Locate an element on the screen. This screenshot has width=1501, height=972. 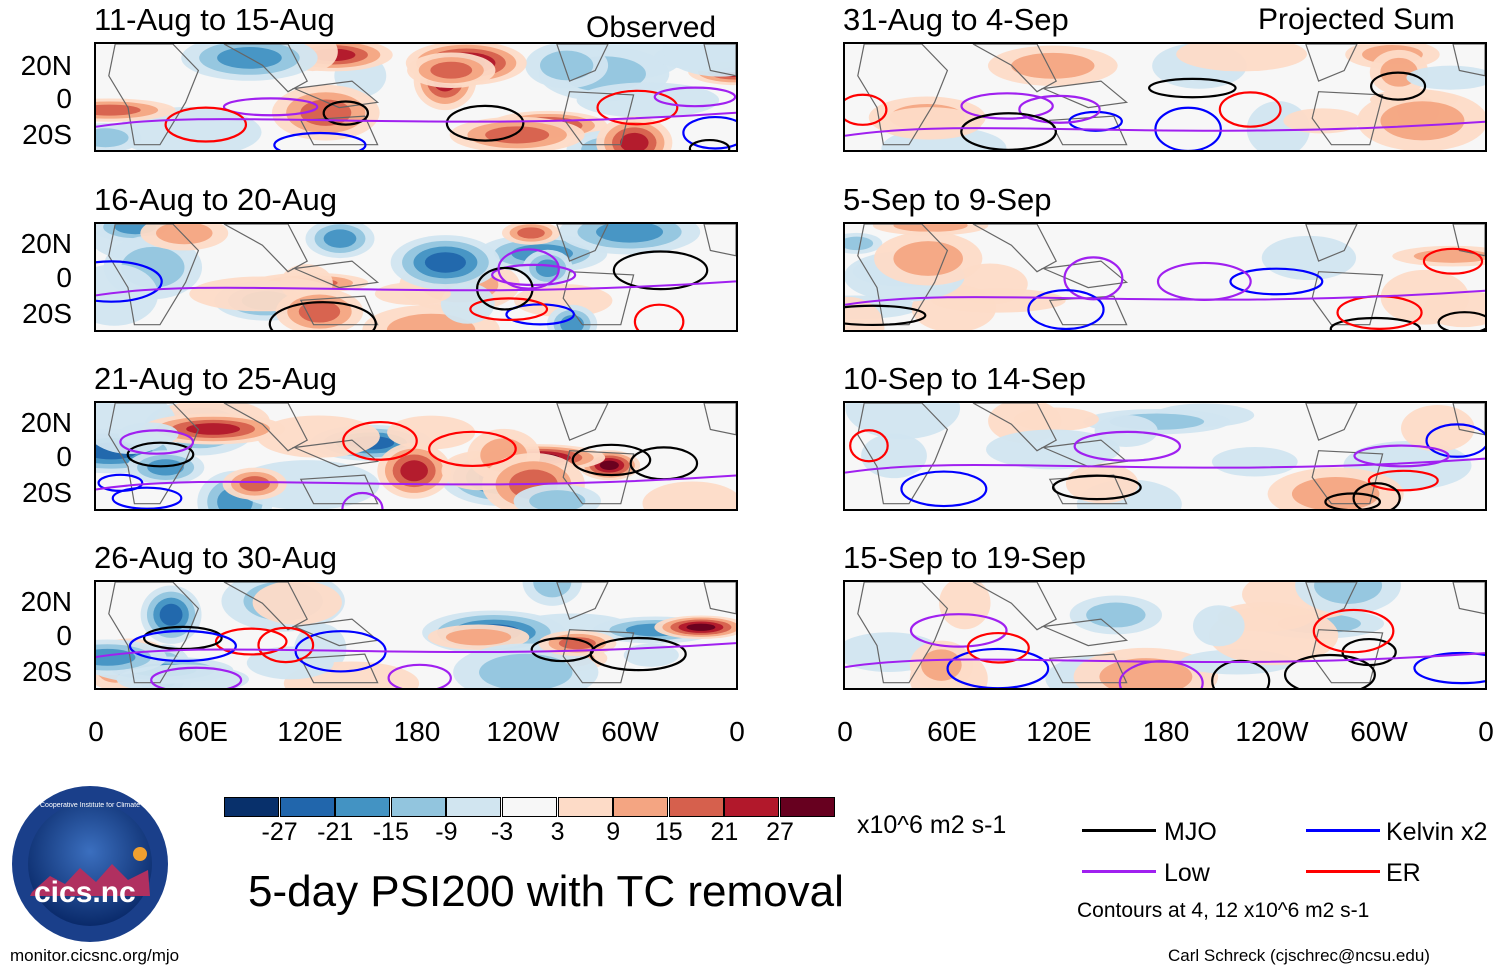
projected-label: Projected Sum is located at coordinates (1356, 19).